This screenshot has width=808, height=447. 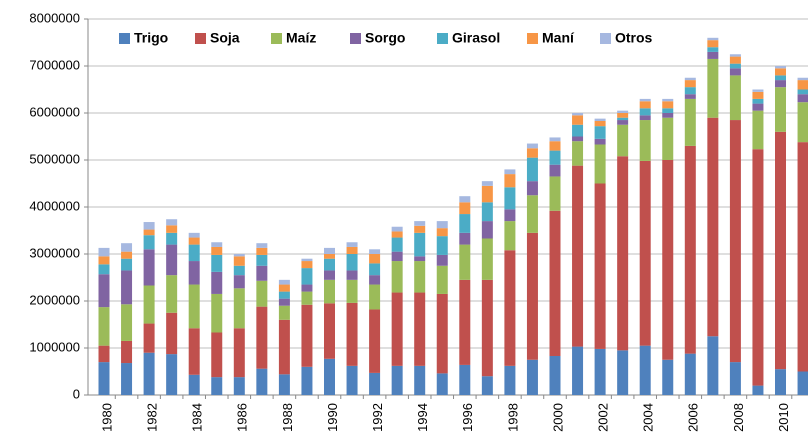 What do you see at coordinates (54, 111) in the screenshot?
I see `y-tick-label: 6000000` at bounding box center [54, 111].